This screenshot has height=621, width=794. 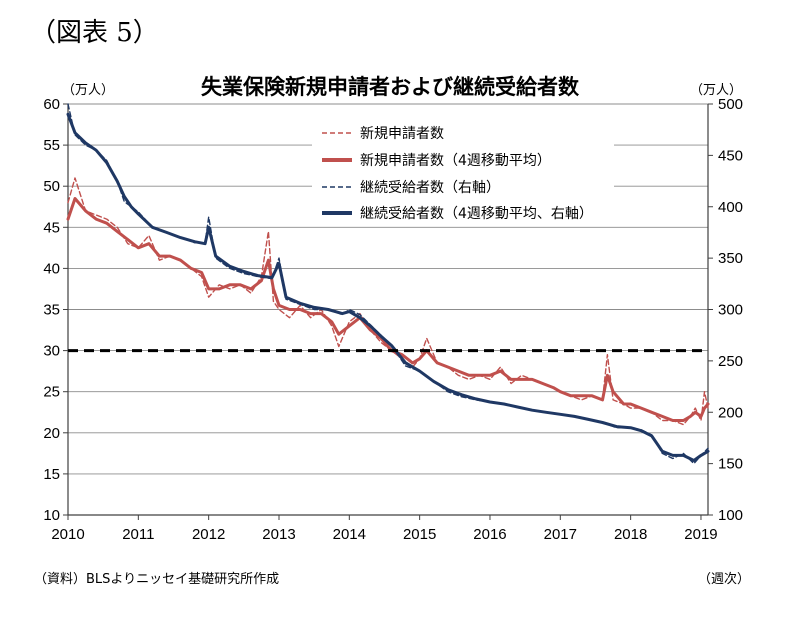 I want to click on legend-box, so click(x=463, y=172).